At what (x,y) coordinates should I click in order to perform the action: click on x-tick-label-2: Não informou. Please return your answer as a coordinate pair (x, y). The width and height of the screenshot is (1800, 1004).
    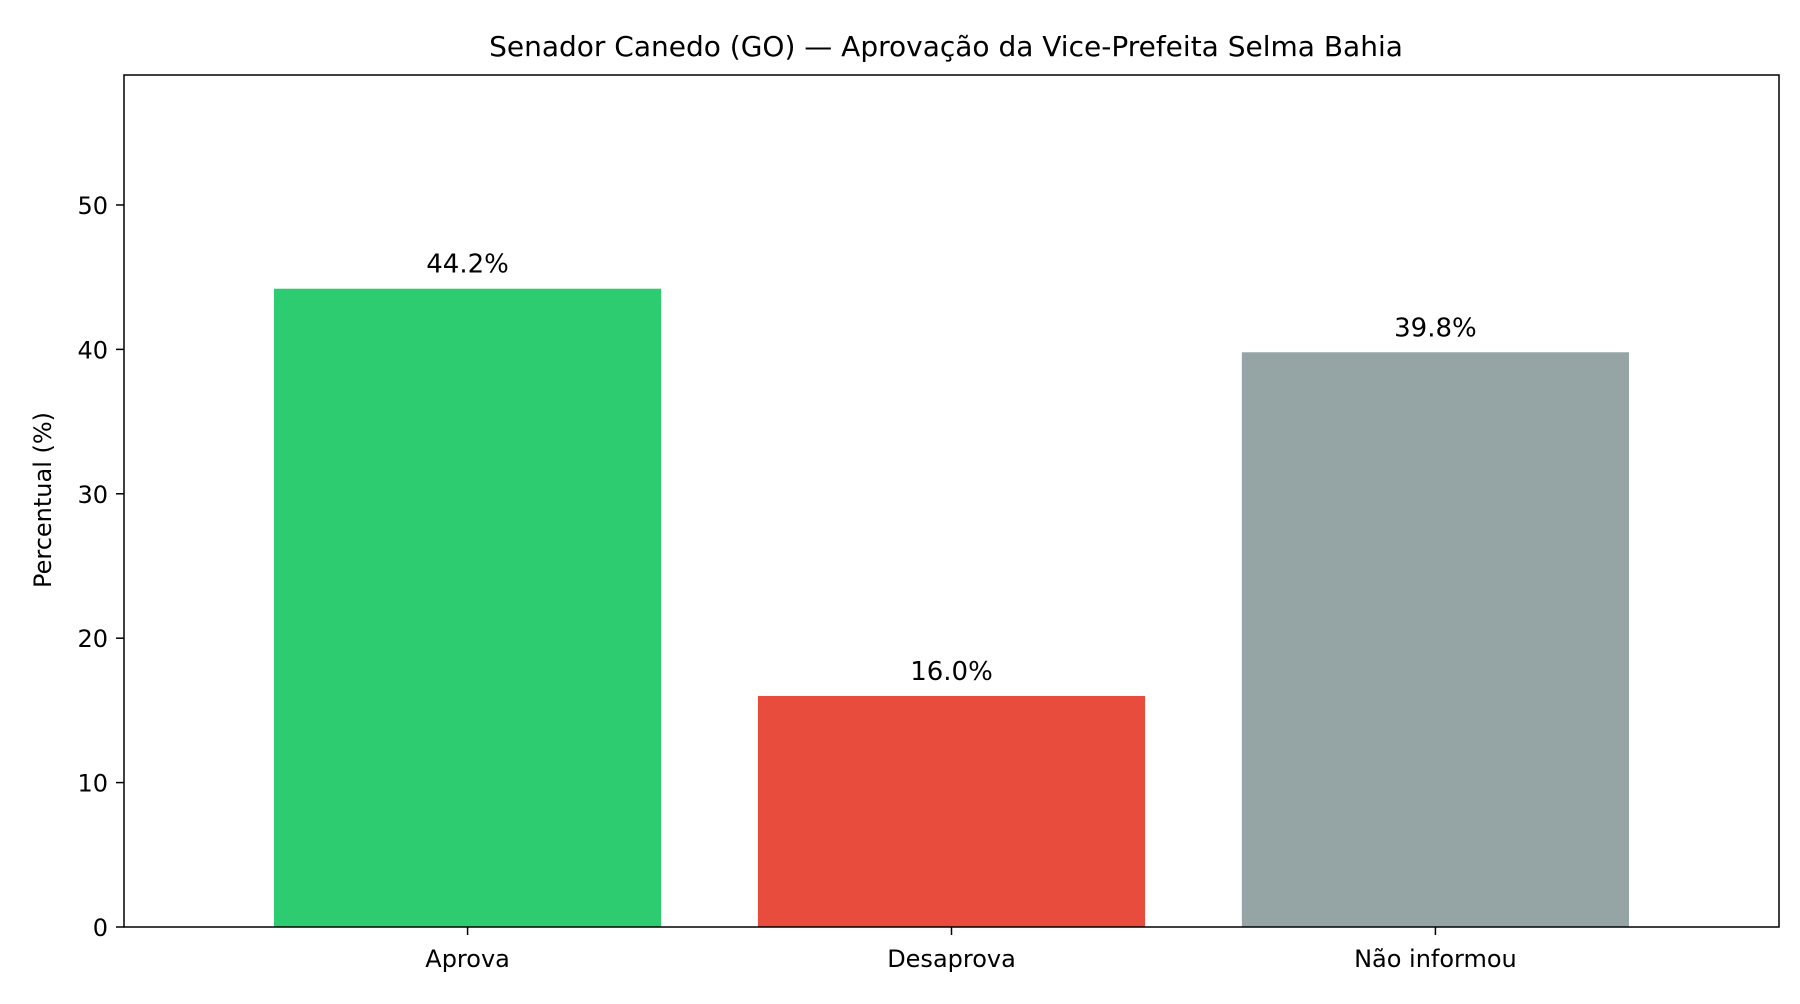
    Looking at the image, I should click on (1435, 959).